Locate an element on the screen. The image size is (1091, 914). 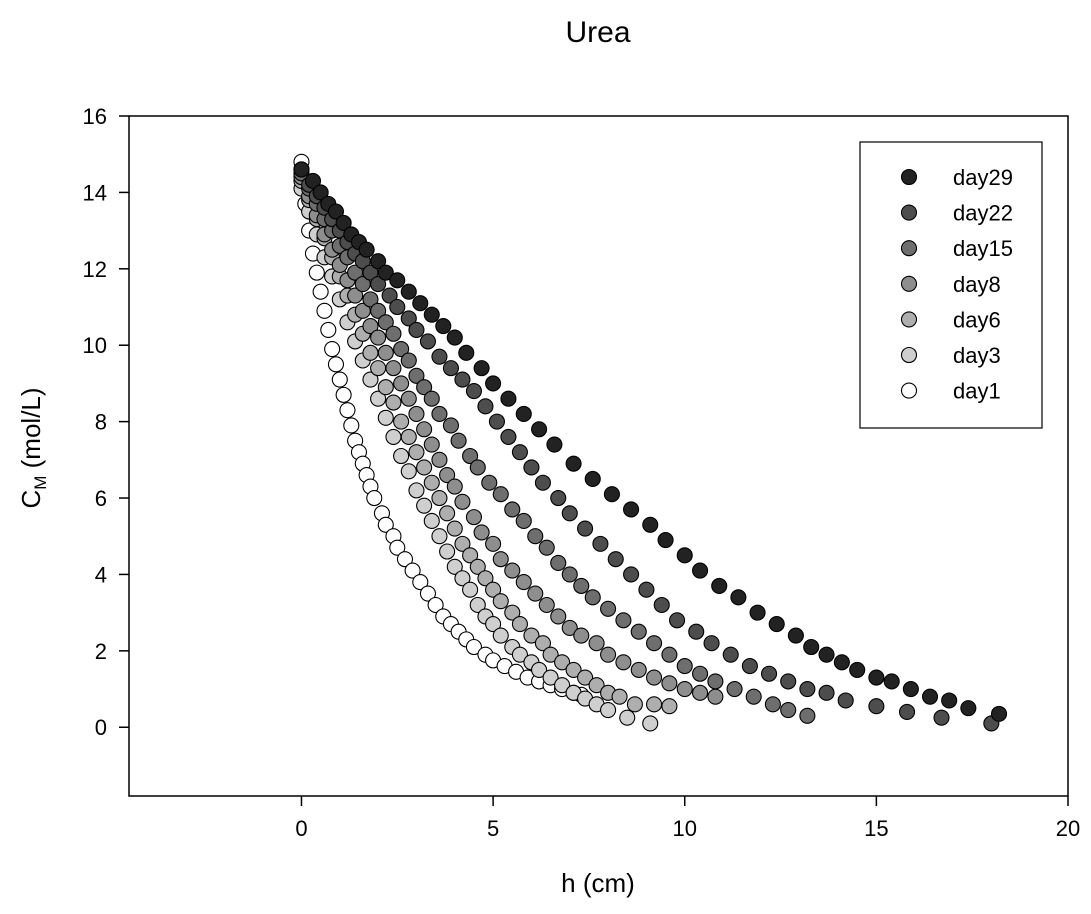
legend-label: day29 is located at coordinates (983, 177).